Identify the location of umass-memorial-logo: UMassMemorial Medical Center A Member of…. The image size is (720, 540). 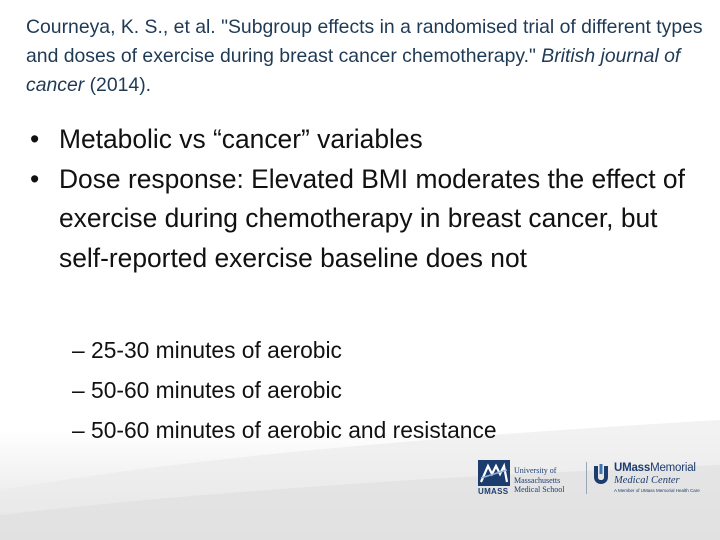
(653, 478).